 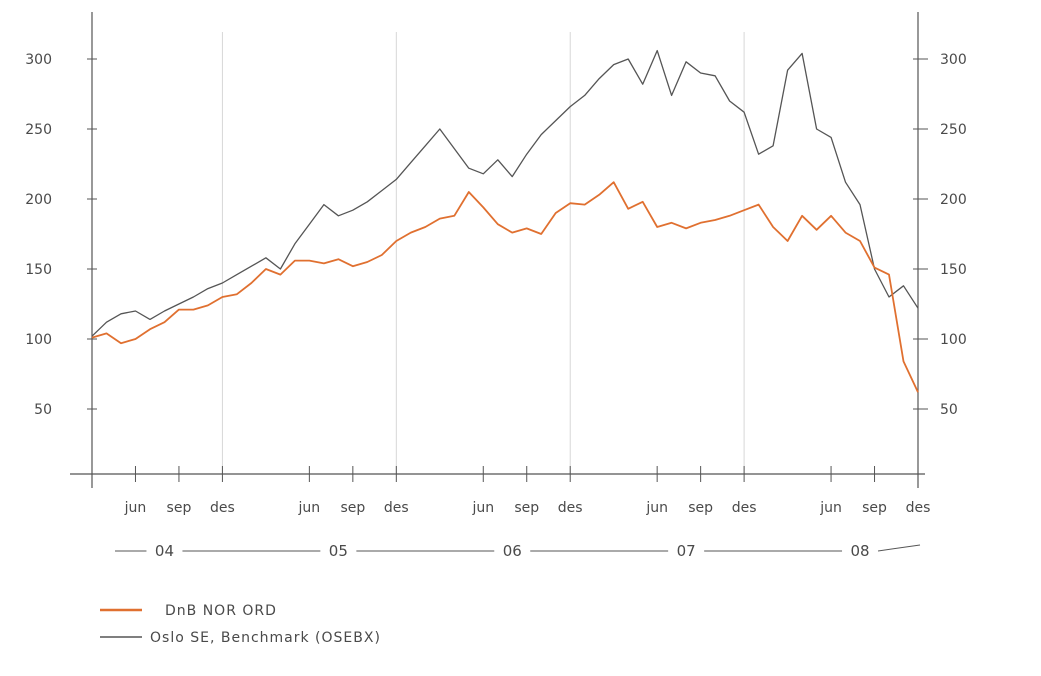 What do you see at coordinates (135, 508) in the screenshot?
I see `x-tick-label-2004-06: jun` at bounding box center [135, 508].